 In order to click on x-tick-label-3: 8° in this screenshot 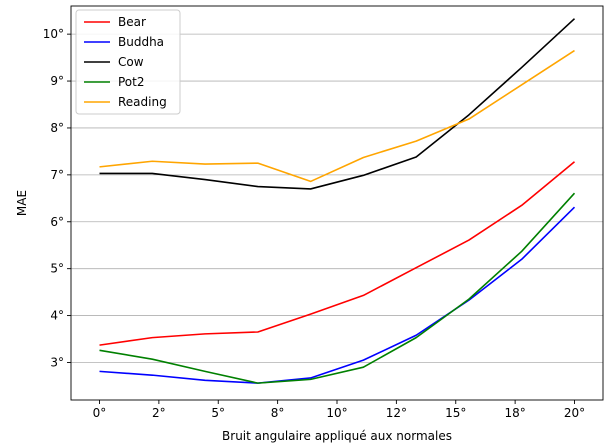, I will do `click(278, 413)`.